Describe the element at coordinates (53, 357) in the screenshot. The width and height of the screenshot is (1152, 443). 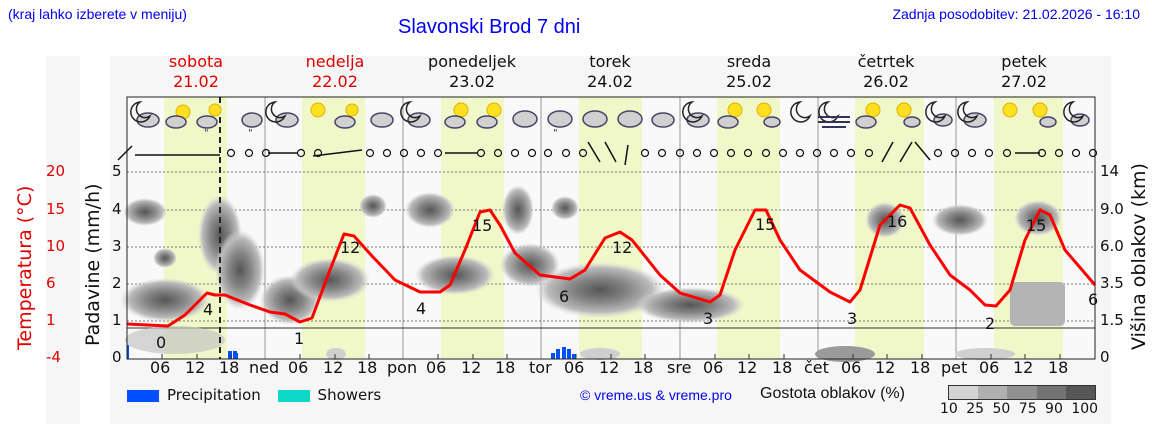
I see `temp-tick: -4` at that location.